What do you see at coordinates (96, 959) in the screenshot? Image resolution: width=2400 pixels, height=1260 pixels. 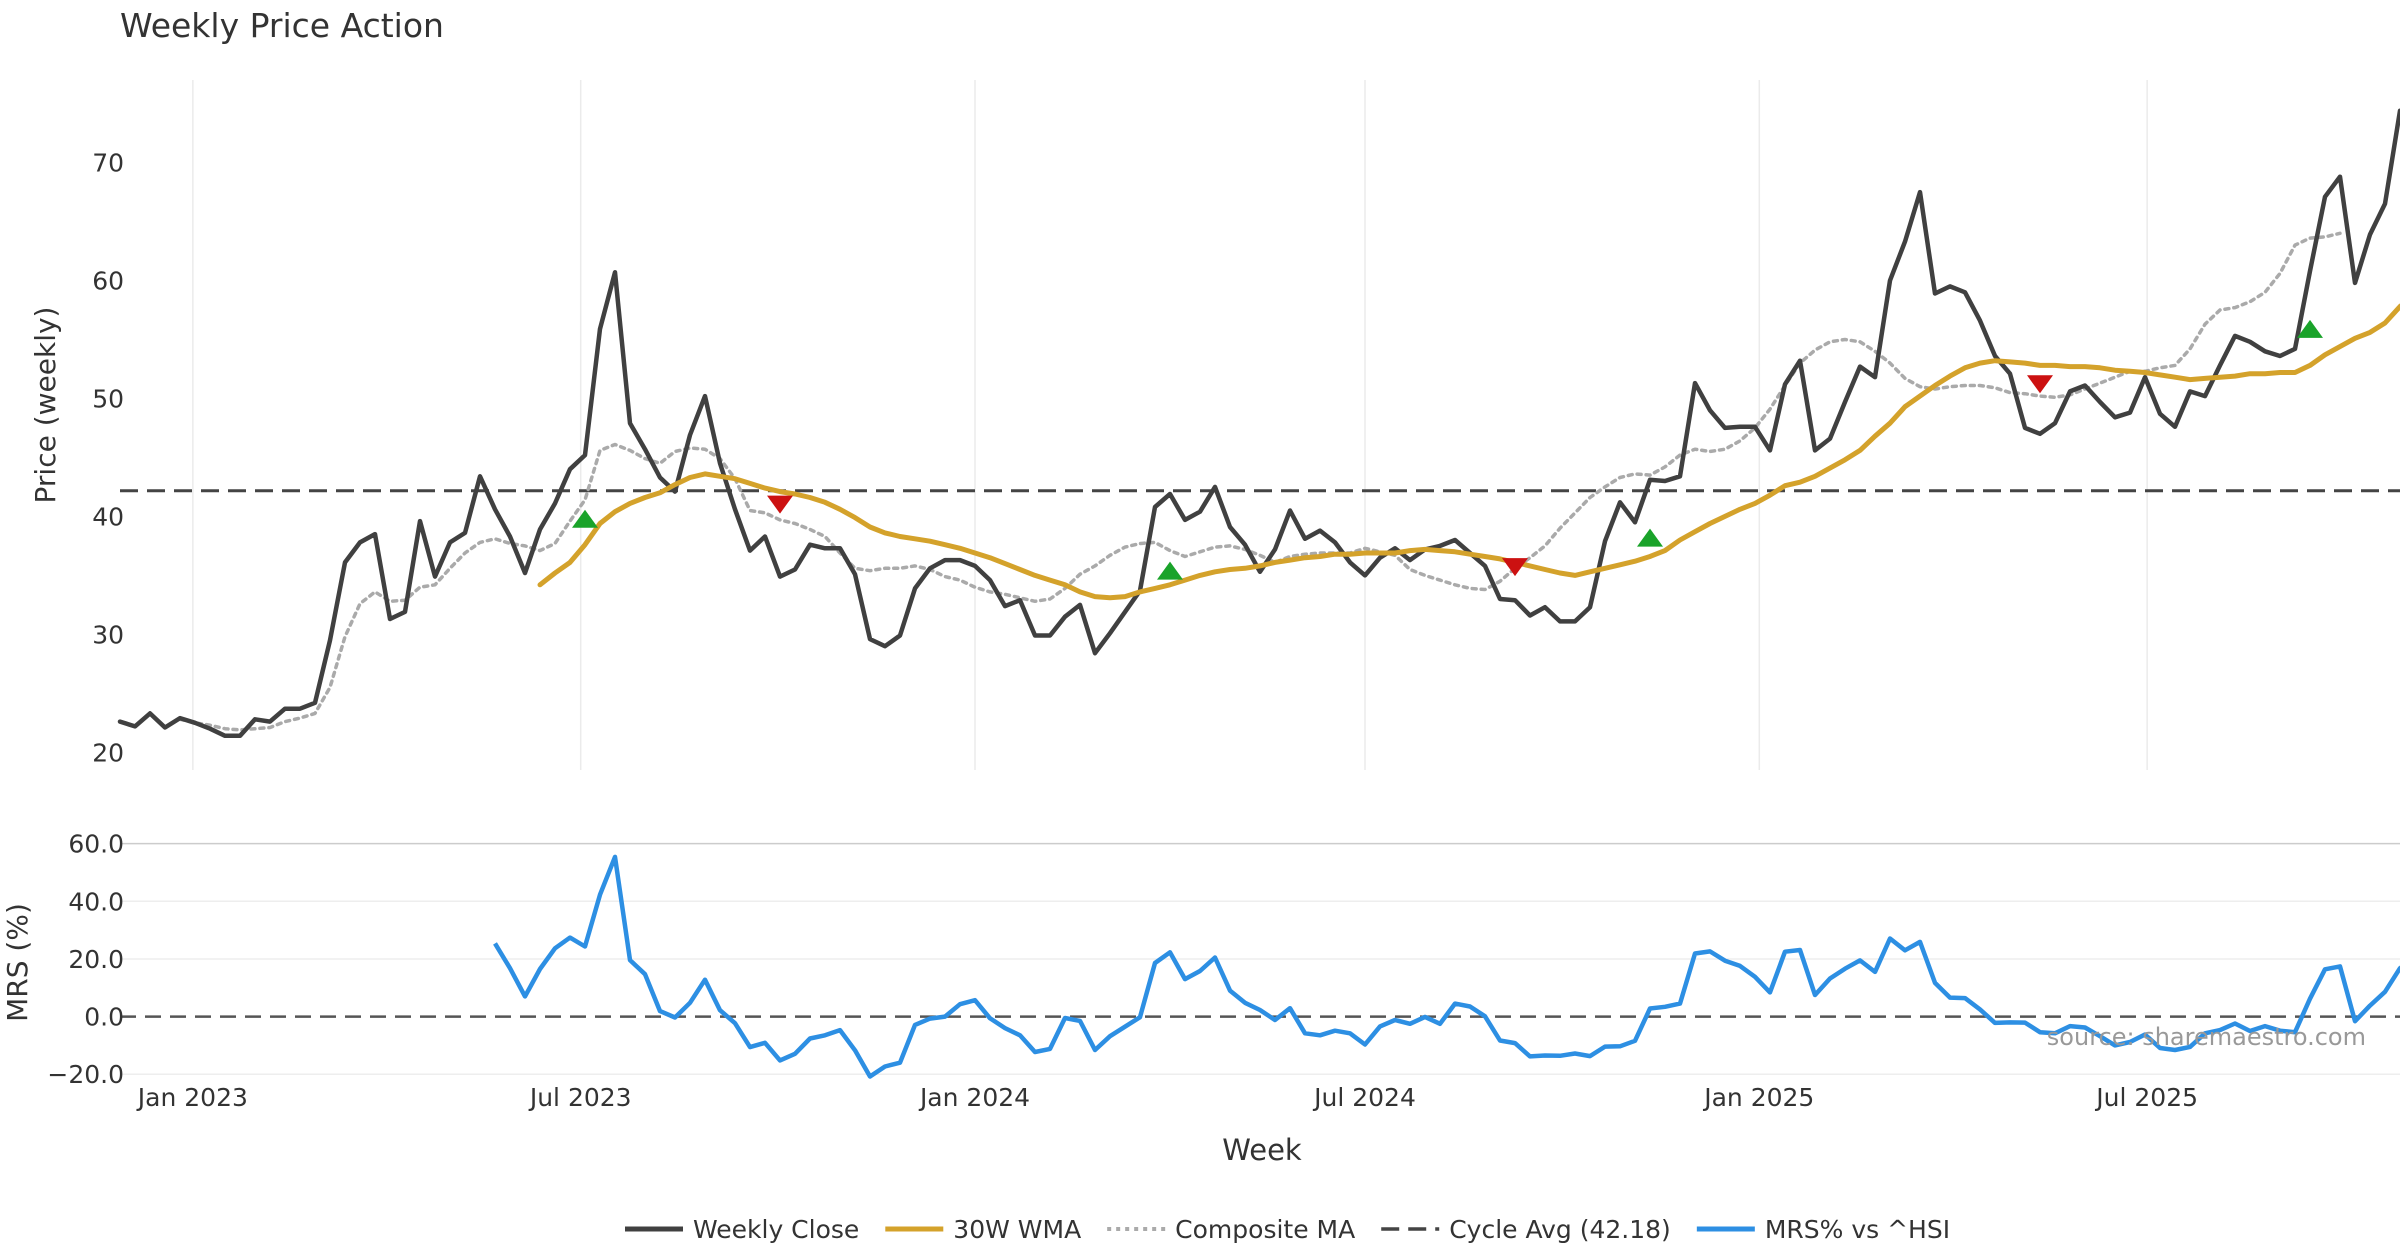 I see `mrs-y-tick-label: 20.0` at bounding box center [96, 959].